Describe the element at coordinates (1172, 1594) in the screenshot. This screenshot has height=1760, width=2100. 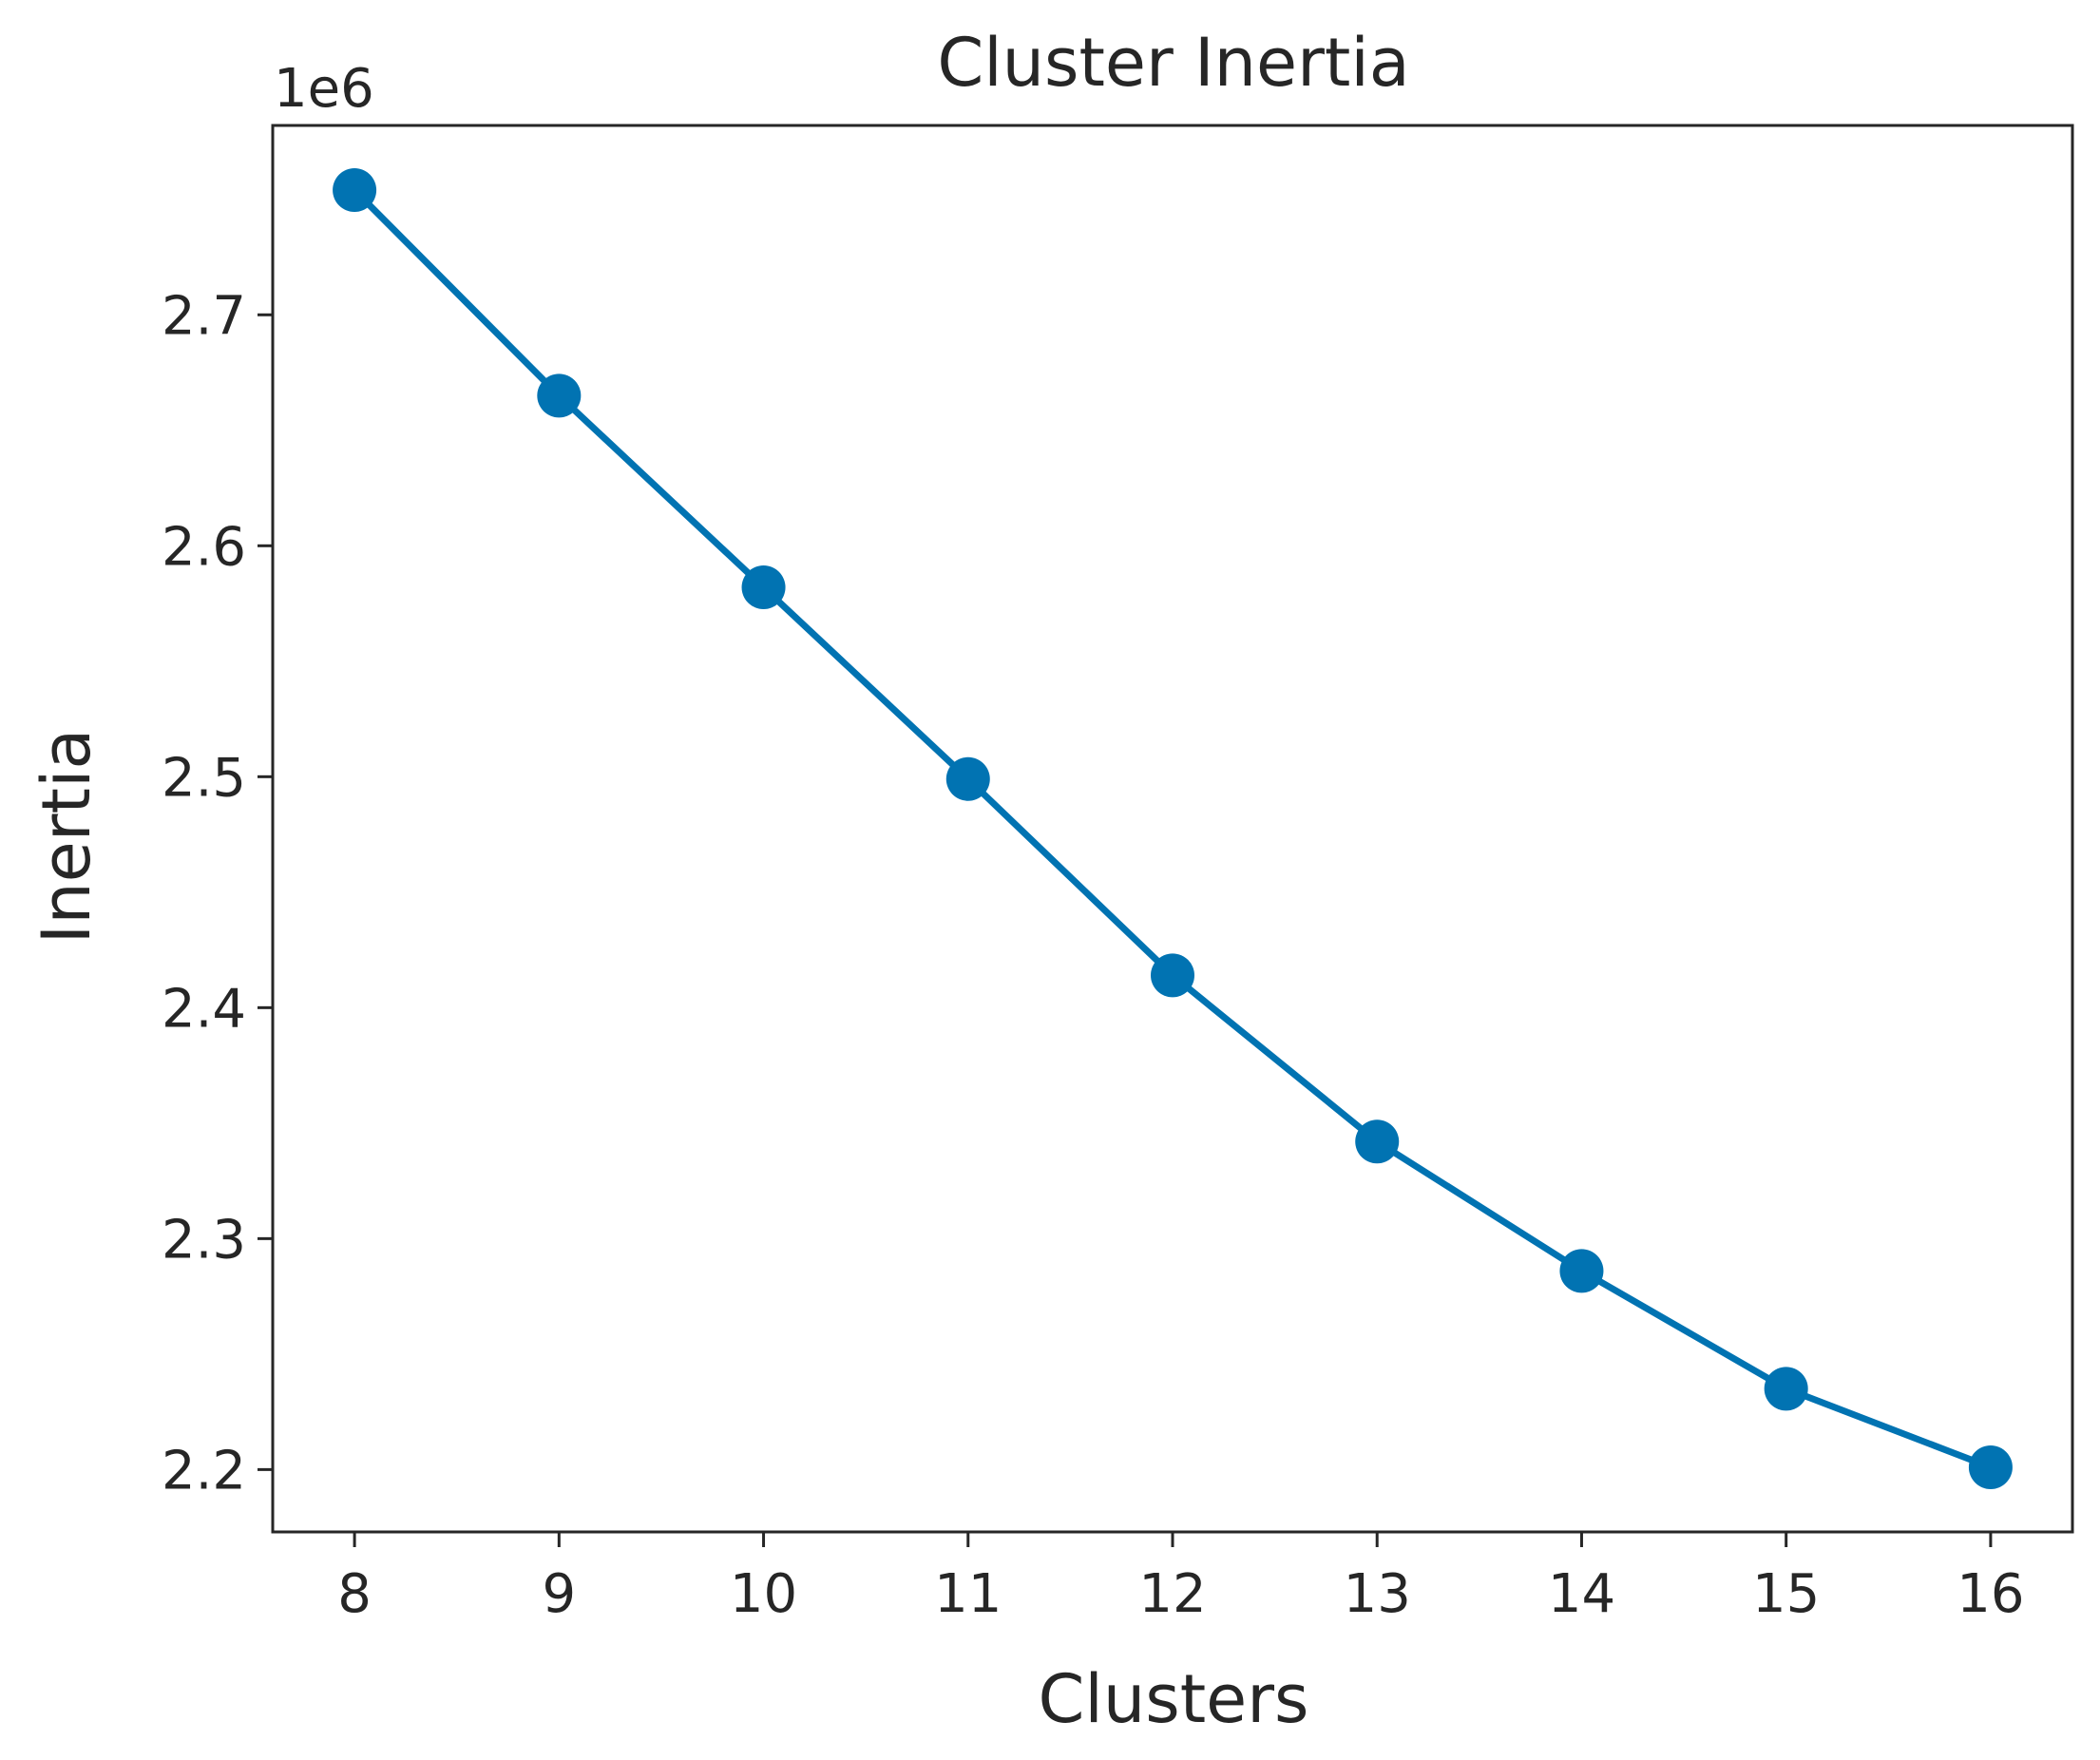
I see `x-tick-label-12: 12` at that location.